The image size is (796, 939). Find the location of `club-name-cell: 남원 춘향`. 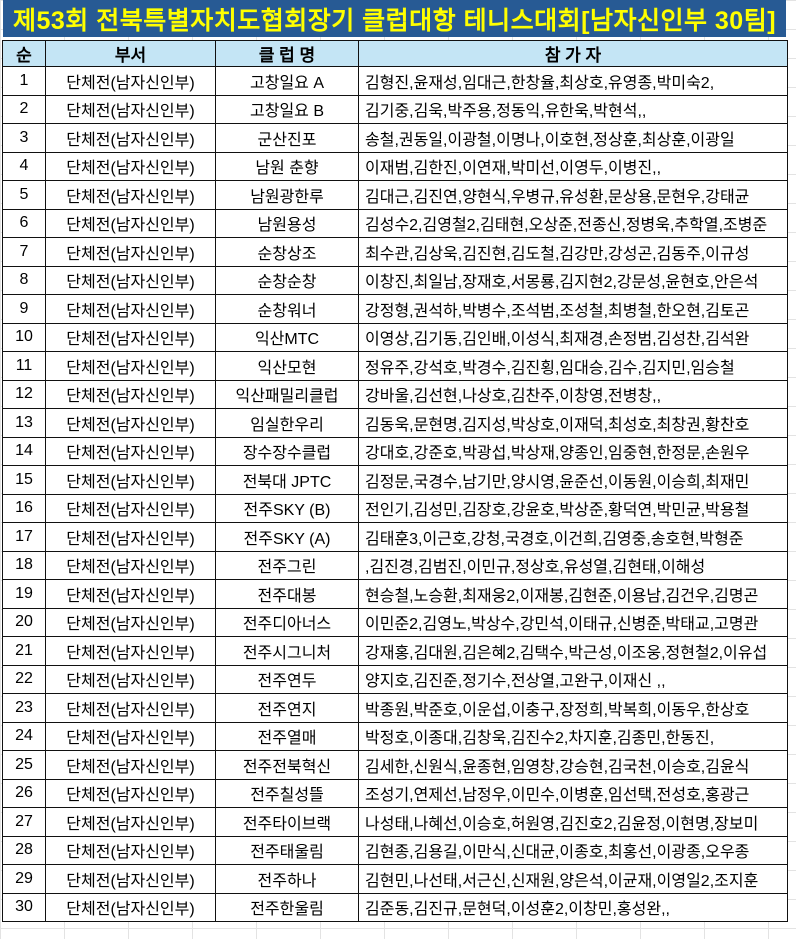

club-name-cell: 남원 춘향 is located at coordinates (287, 166).